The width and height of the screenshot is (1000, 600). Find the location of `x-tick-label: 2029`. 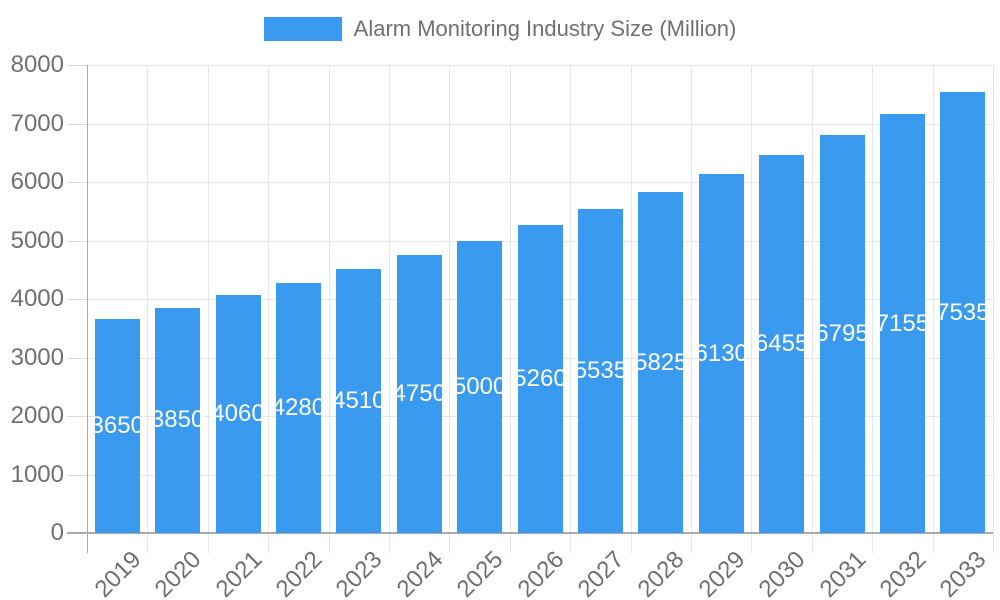

x-tick-label: 2029 is located at coordinates (722, 573).